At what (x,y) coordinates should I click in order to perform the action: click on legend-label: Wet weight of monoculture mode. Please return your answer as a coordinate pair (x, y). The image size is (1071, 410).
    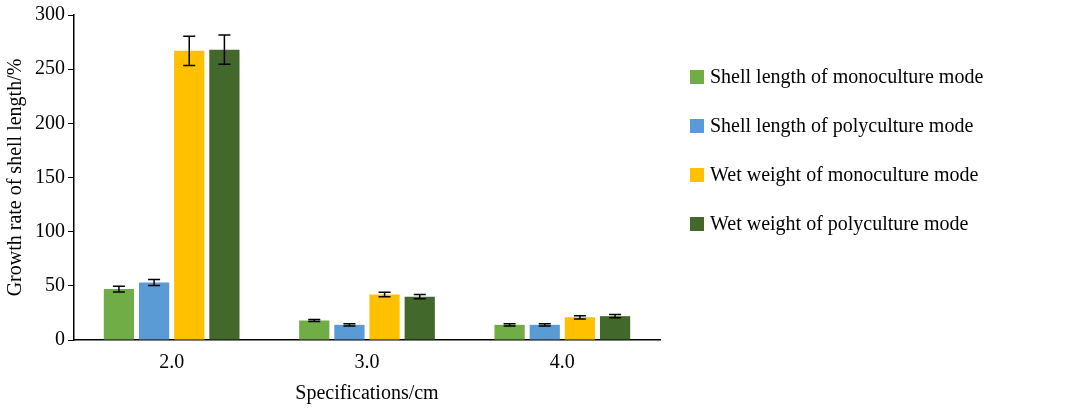
    Looking at the image, I should click on (844, 174).